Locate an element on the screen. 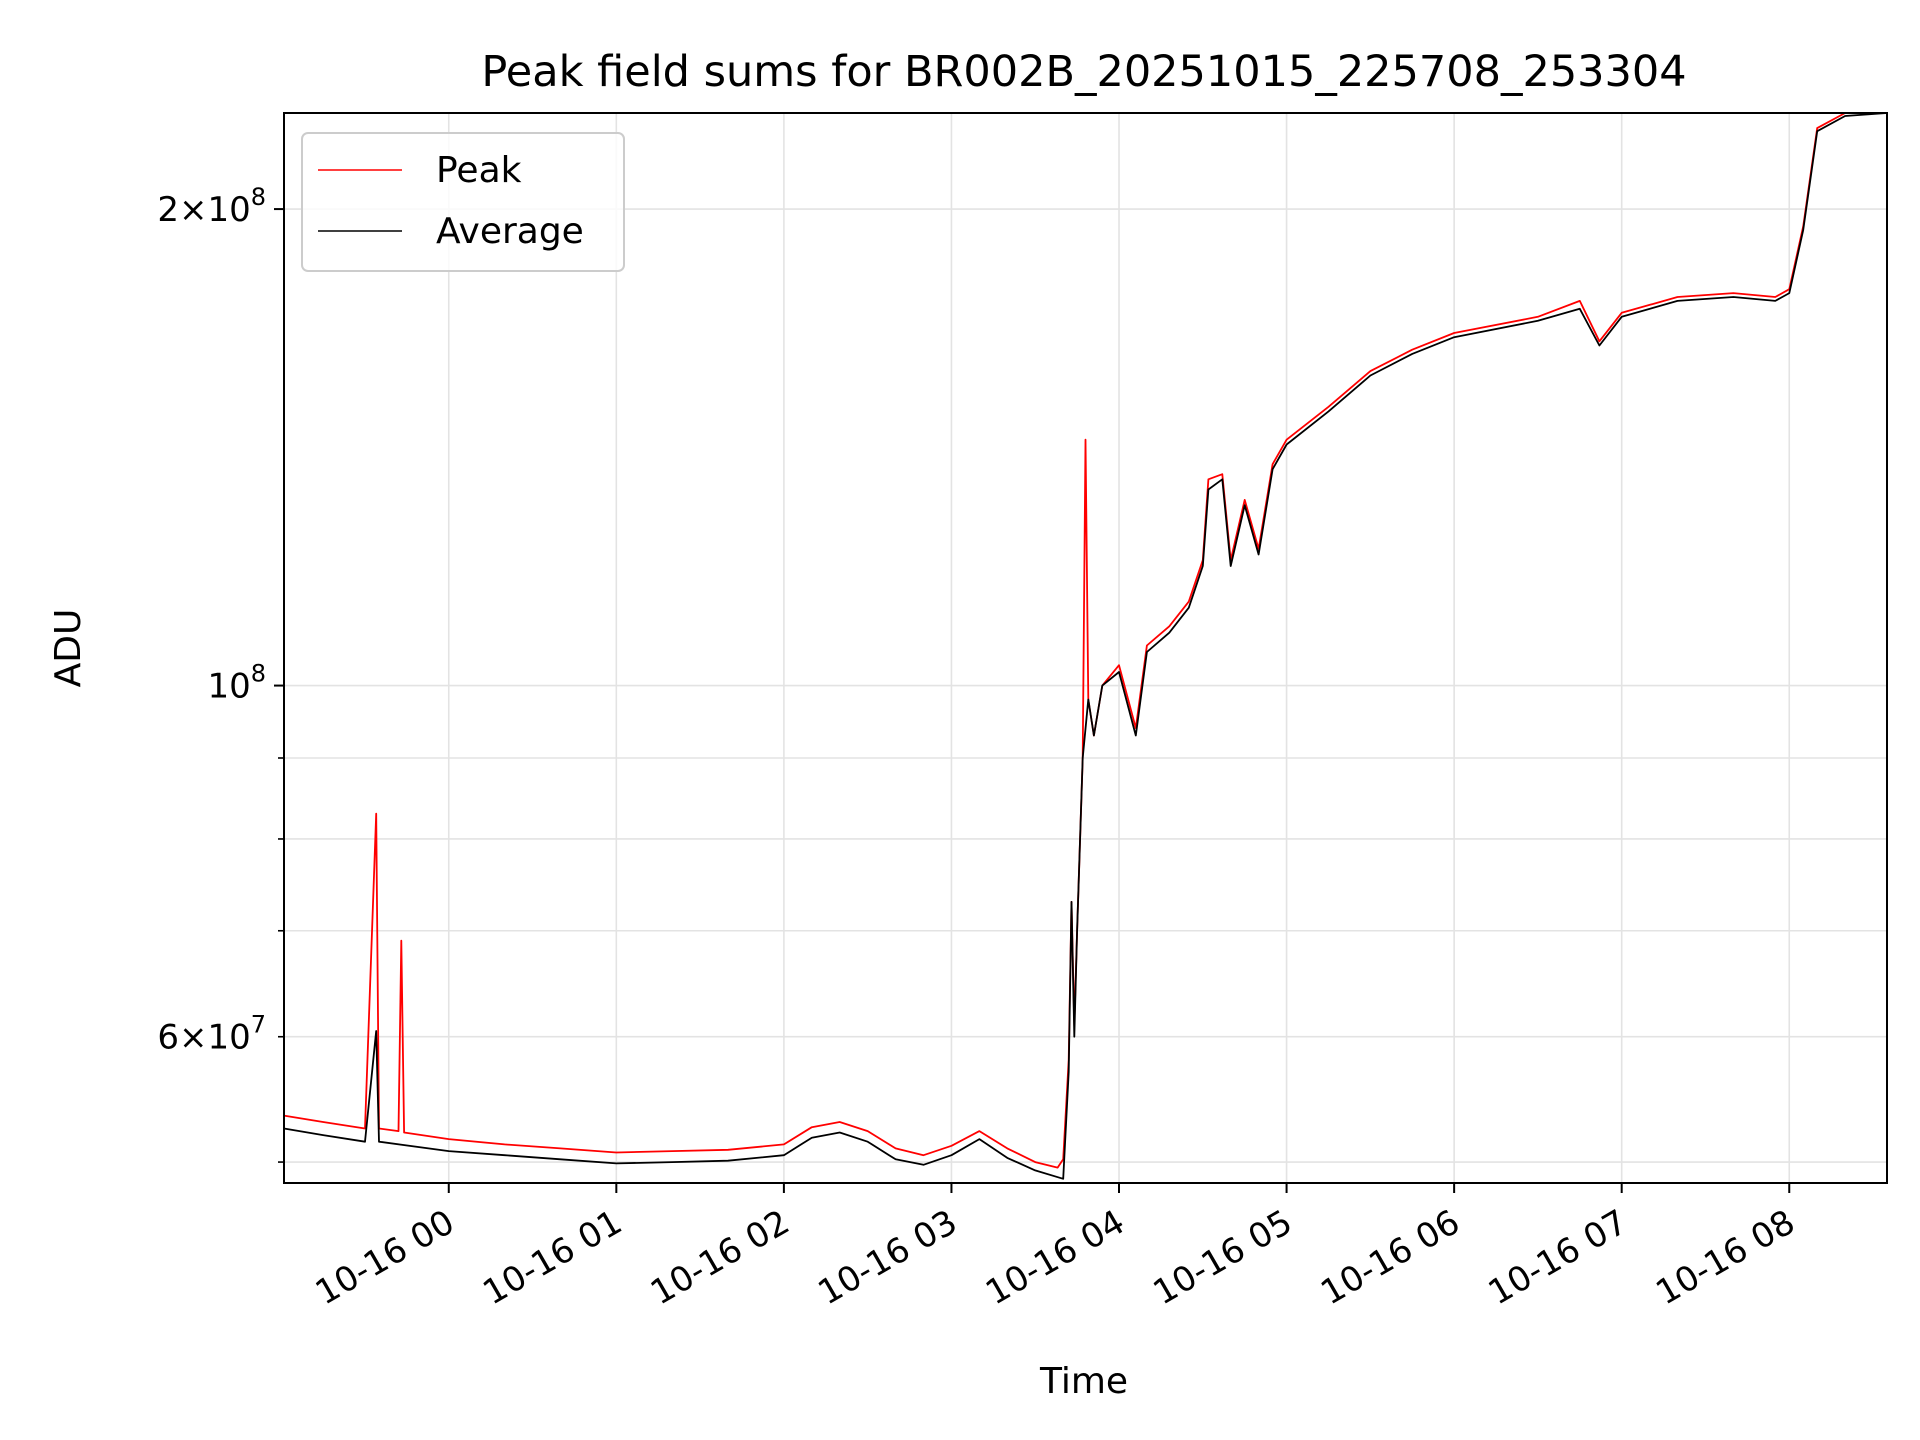  x-tick-label: 10-16 03 is located at coordinates (888, 1257).